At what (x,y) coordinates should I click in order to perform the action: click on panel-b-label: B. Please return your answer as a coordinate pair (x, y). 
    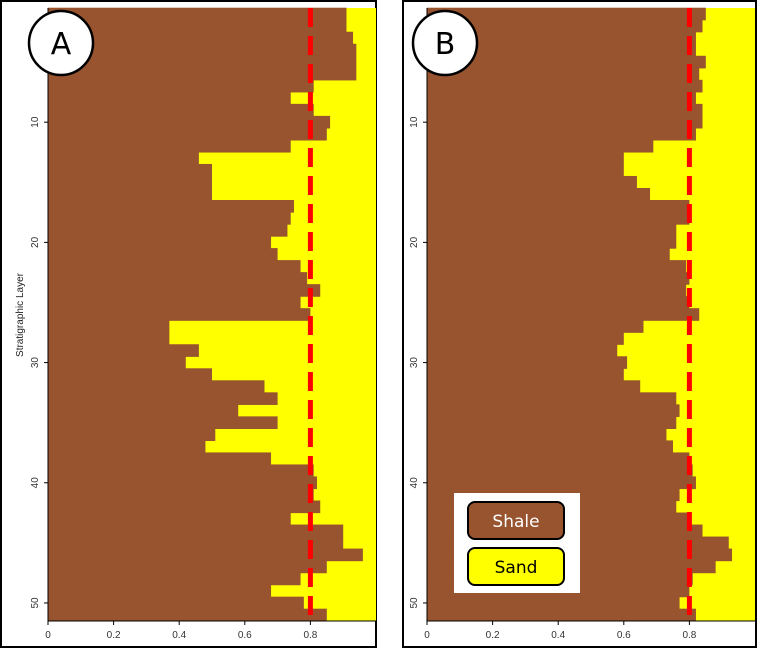
    Looking at the image, I should click on (445, 44).